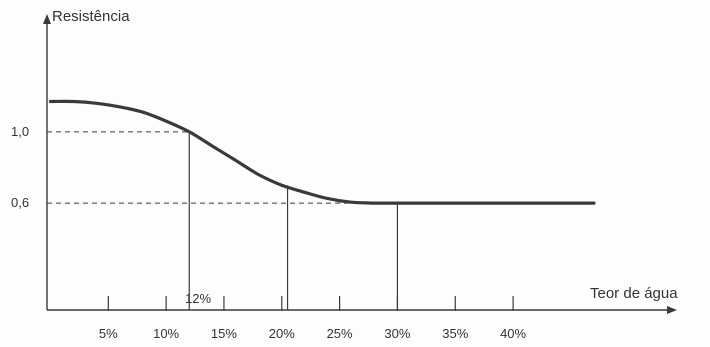 The image size is (710, 347). Describe the element at coordinates (455, 333) in the screenshot. I see `x-tick-label-6: 35%` at that location.